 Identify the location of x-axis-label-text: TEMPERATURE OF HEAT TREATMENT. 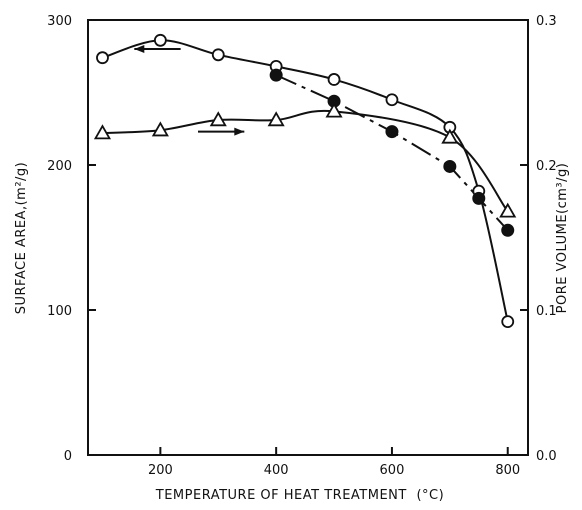
(281, 495).